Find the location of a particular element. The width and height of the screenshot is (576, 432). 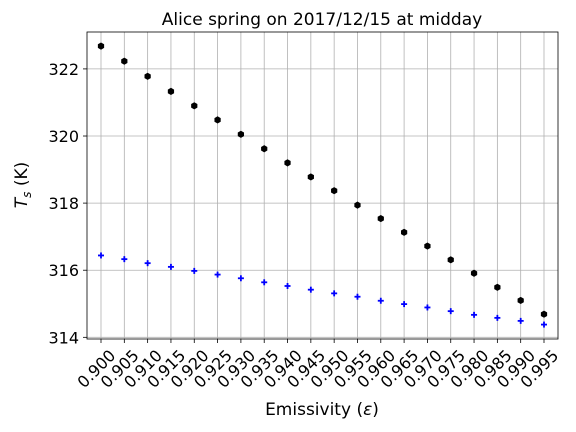

y-tick-label: 322 is located at coordinates (63, 69).